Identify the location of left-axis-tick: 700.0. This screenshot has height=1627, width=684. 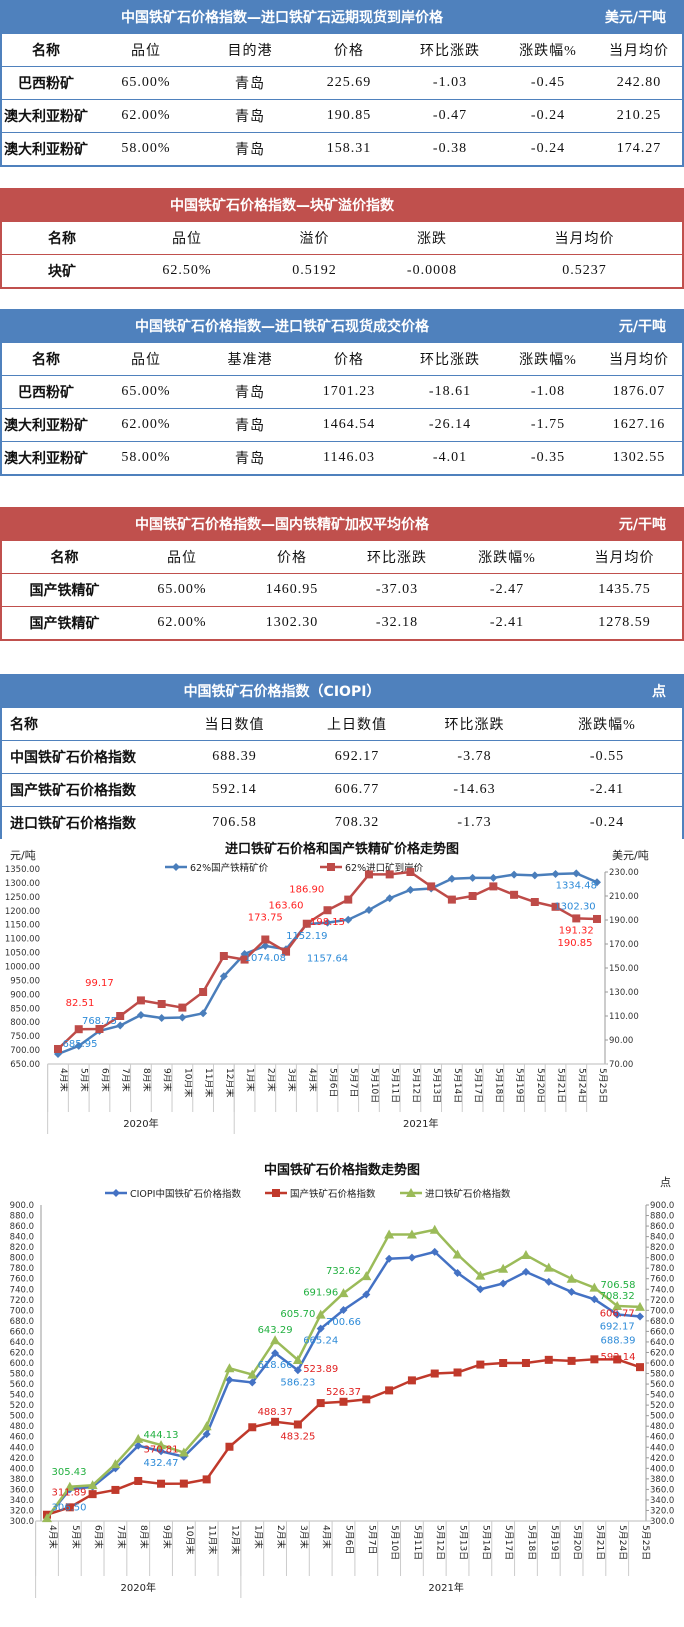
(22, 1311).